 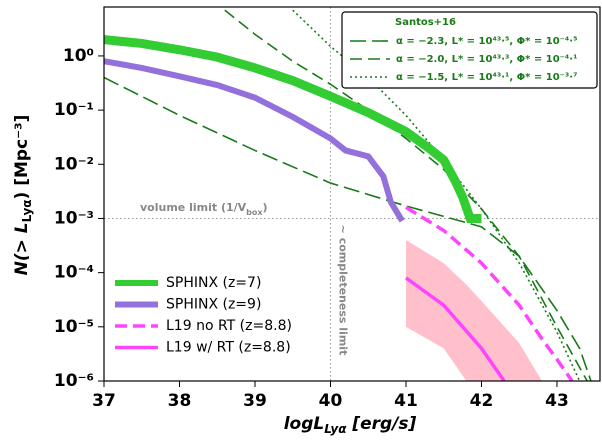 What do you see at coordinates (335, 429) in the screenshot?
I see `x-label-sub: Lyα` at bounding box center [335, 429].